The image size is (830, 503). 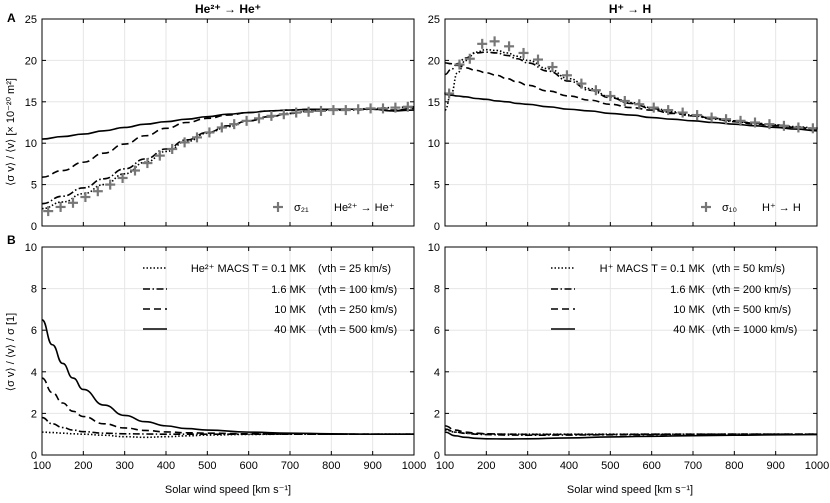 What do you see at coordinates (751, 208) in the screenshot?
I see `legend-top-right: σ₁₀ H⁺ → H` at bounding box center [751, 208].